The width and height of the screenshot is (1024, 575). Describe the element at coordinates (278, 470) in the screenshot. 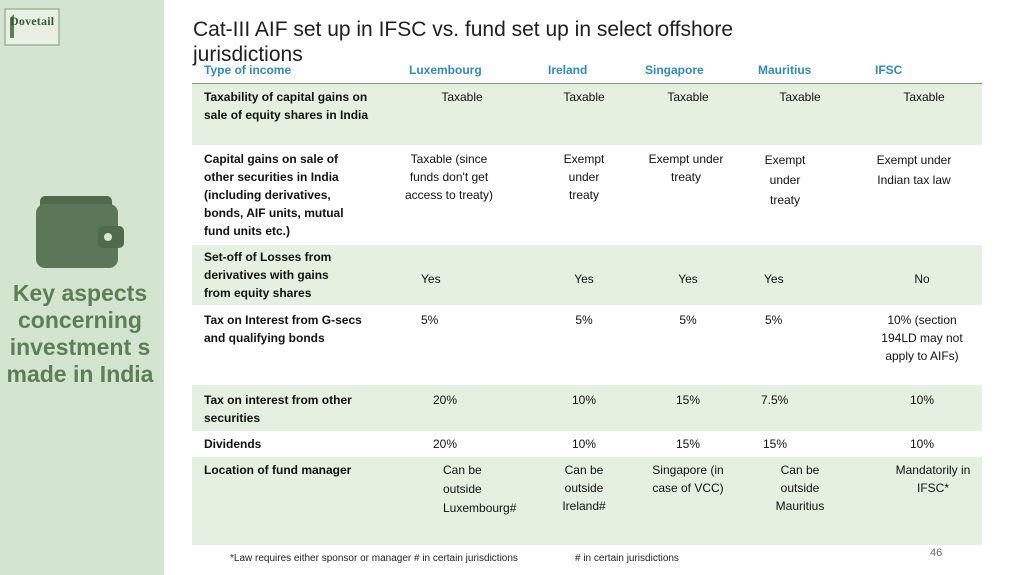

I see `row-label: Location of fund manager` at that location.